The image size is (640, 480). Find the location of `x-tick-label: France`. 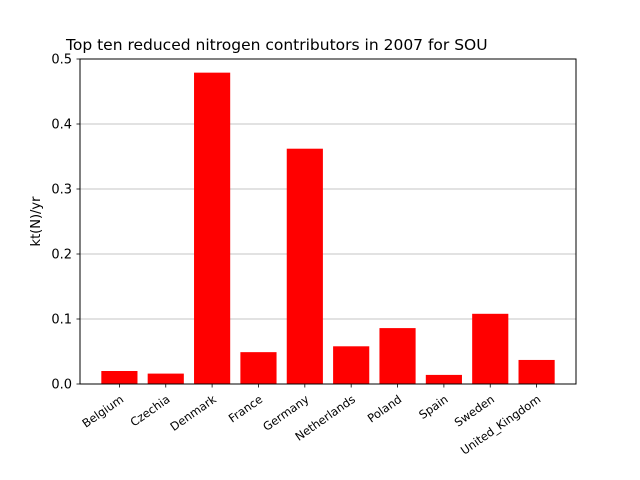

x-tick-label: France is located at coordinates (245, 408).